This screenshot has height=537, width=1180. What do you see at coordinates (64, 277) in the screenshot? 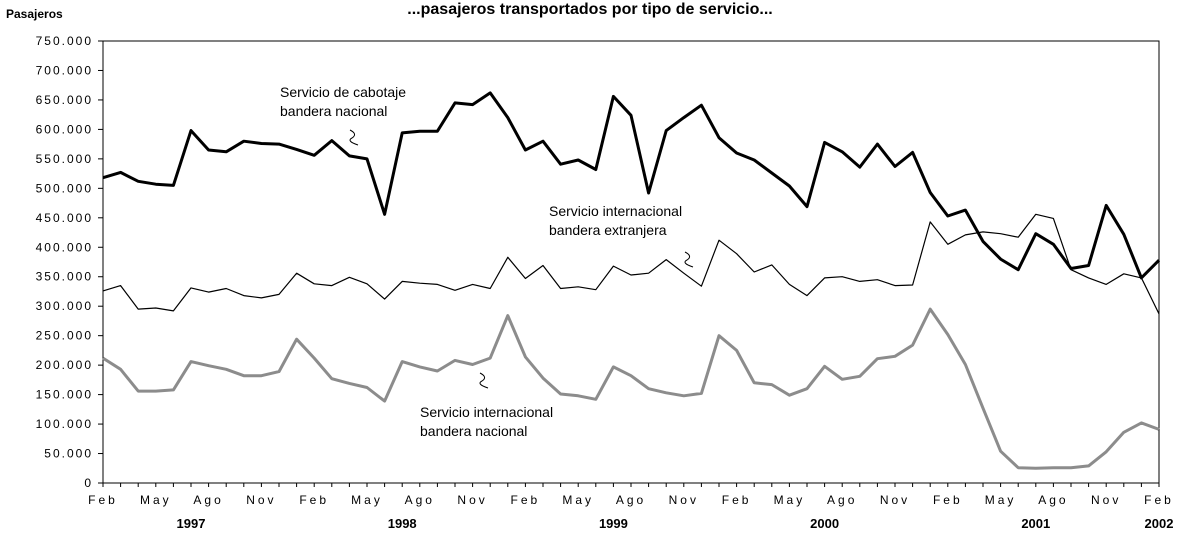
I see `y-tick-label: 350.000` at bounding box center [64, 277].